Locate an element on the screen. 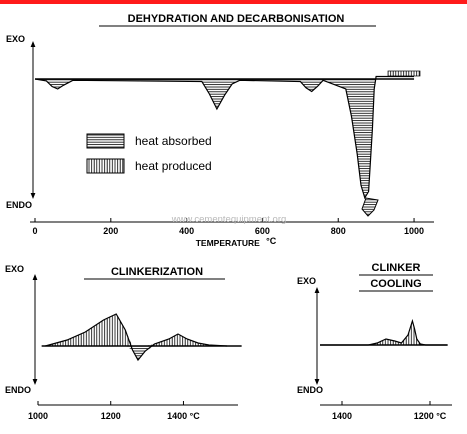 The width and height of the screenshot is (467, 434). chart-clinkerization-x-tick-label-1400: 1400 °C is located at coordinates (183, 416).